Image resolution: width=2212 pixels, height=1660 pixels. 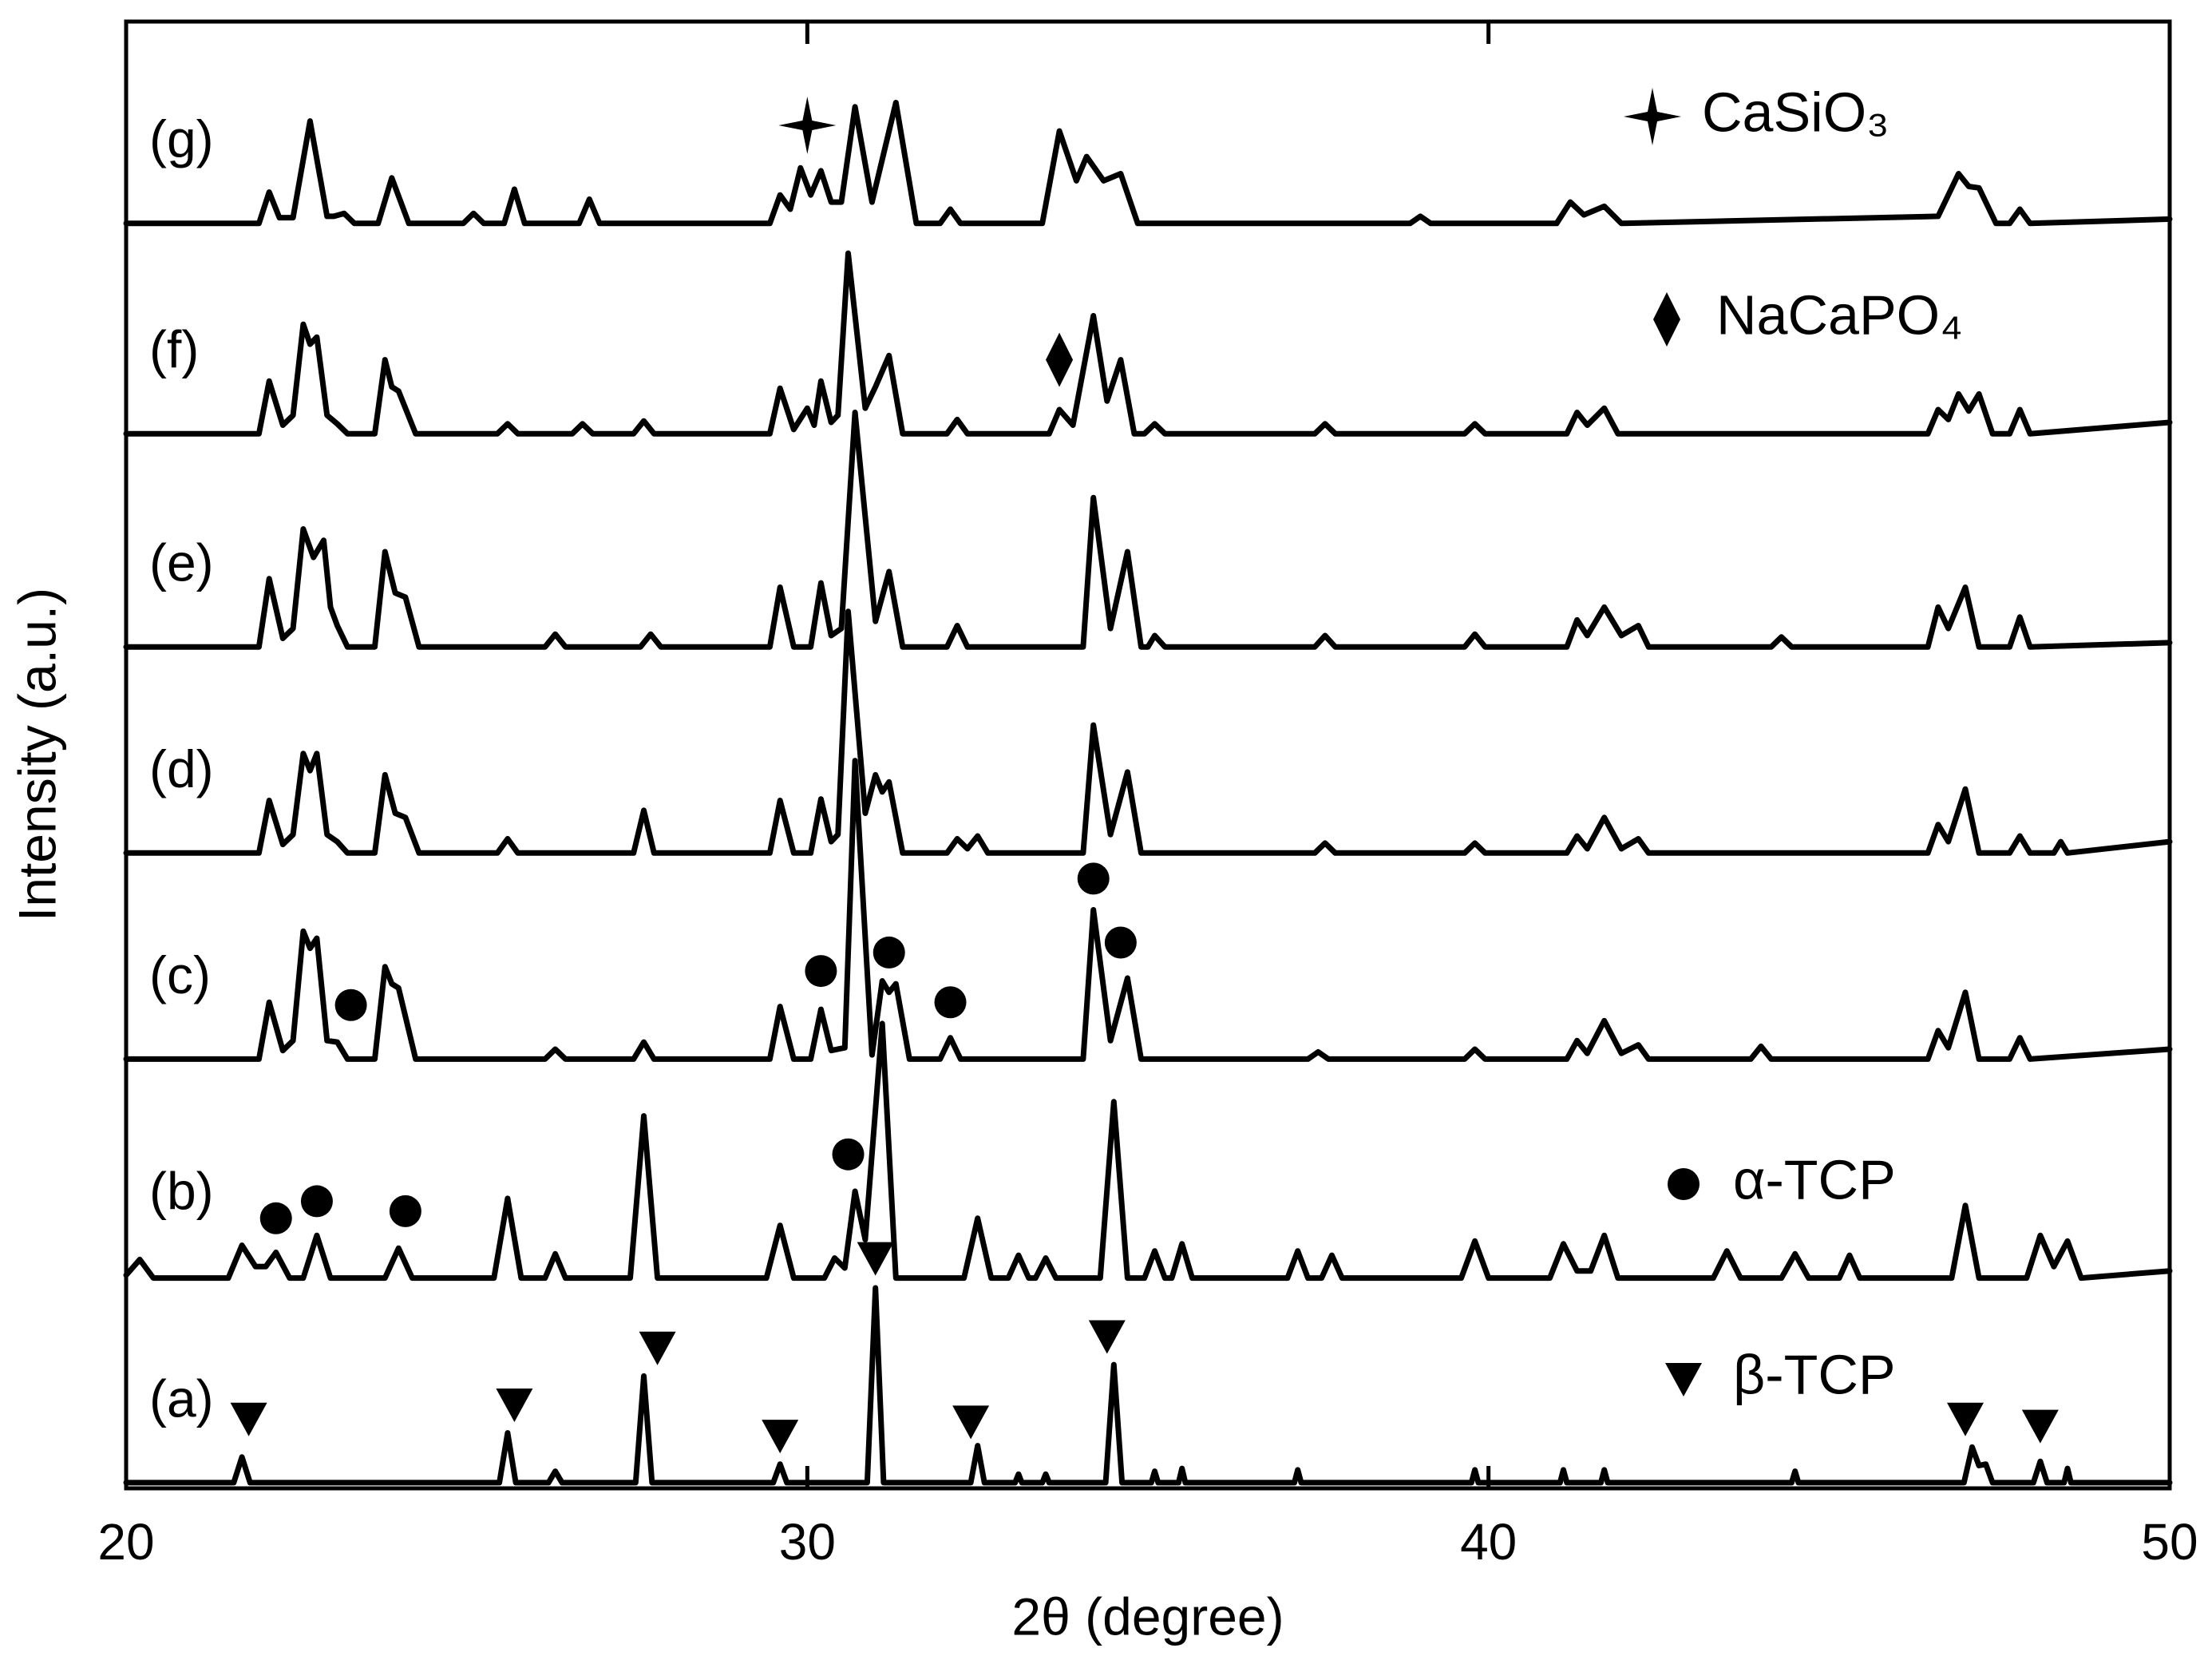 What do you see at coordinates (181, 1190) in the screenshot?
I see `series-label: (b)` at bounding box center [181, 1190].